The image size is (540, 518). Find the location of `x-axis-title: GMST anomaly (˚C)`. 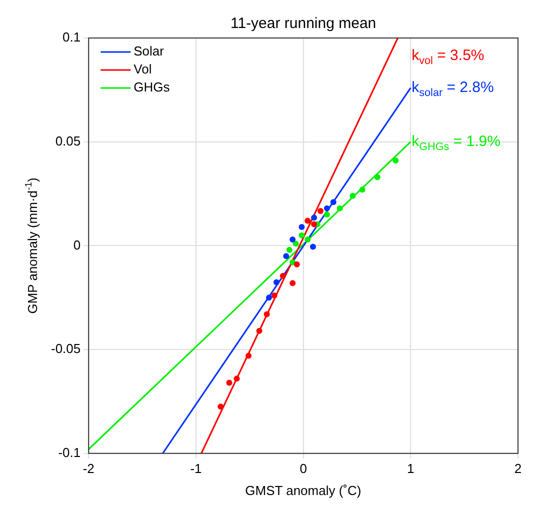

x-axis-title: GMST anomaly (˚C) is located at coordinates (303, 490).